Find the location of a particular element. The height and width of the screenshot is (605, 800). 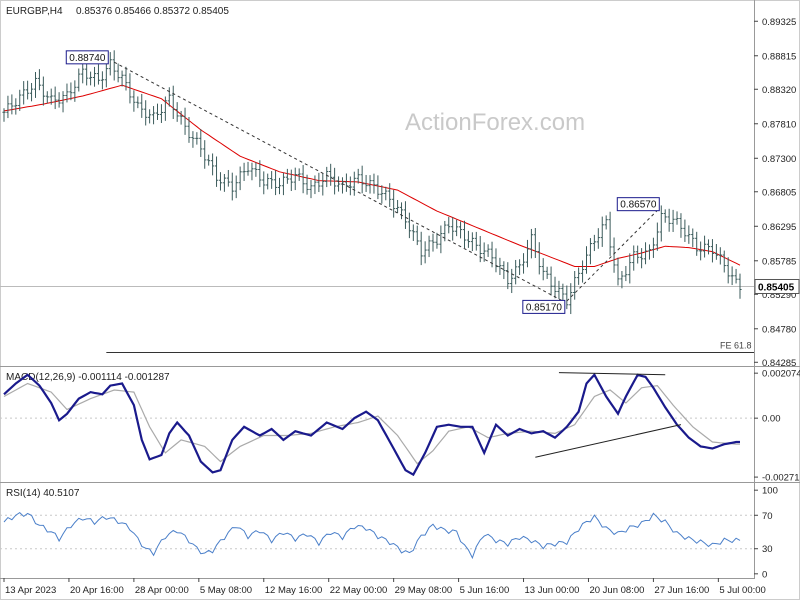

rsi-tick-label: 70 is located at coordinates (767, 516).